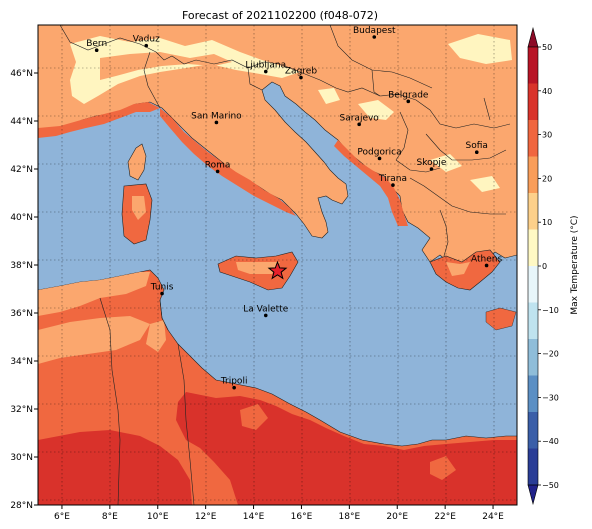 The image size is (592, 529). I want to click on lon-tick-label: 22°E, so click(445, 517).